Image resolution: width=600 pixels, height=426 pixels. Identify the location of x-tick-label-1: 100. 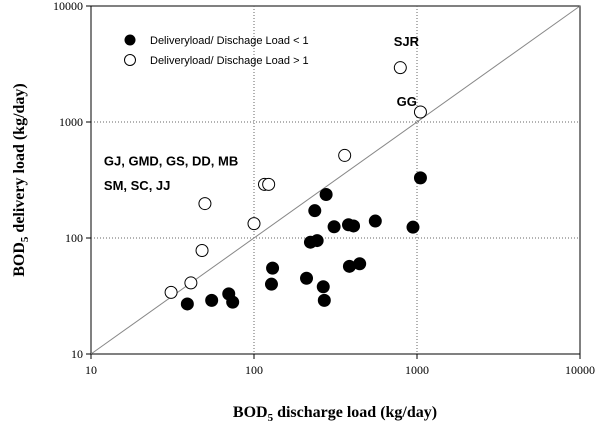
(254, 370).